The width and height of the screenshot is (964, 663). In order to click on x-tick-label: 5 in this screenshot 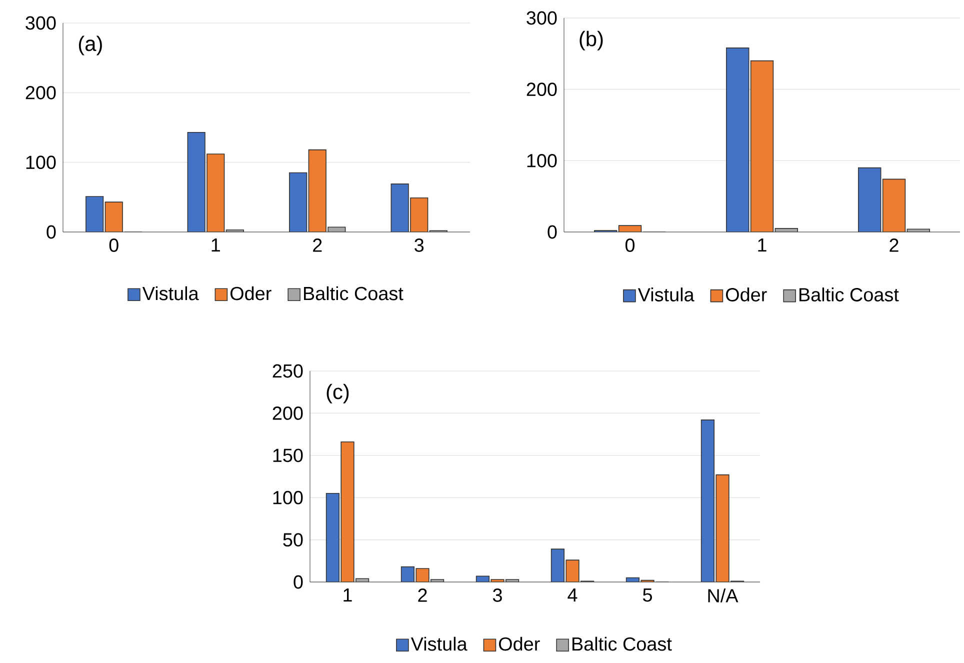, I will do `click(647, 595)`.